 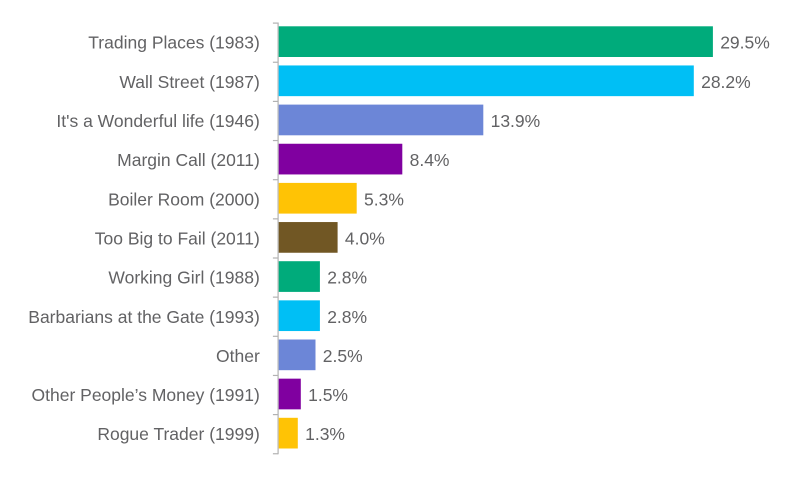 I want to click on svg-text: Working Girl (1988), so click(x=183, y=278).